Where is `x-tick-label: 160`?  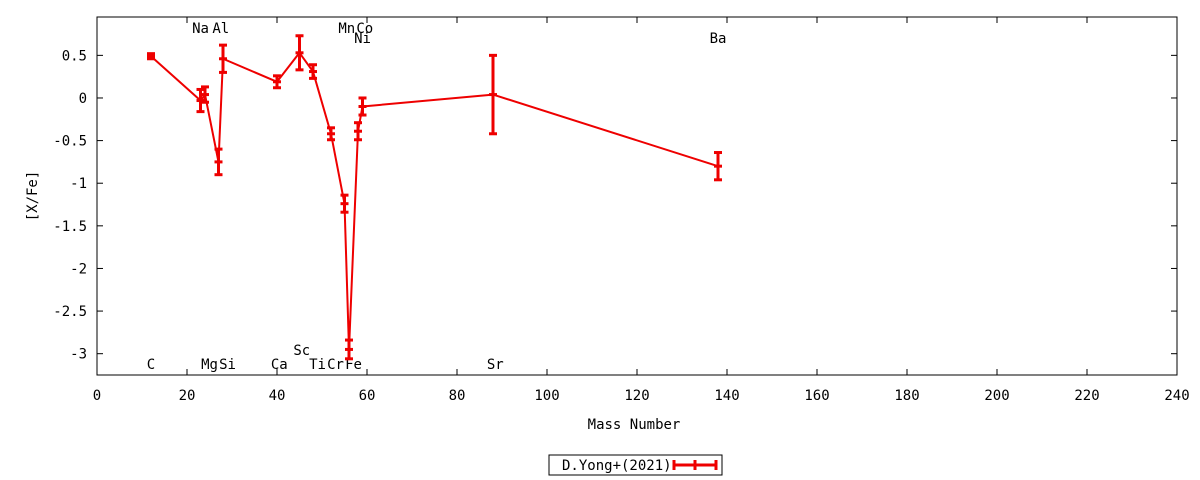
x-tick-label: 160 is located at coordinates (816, 396).